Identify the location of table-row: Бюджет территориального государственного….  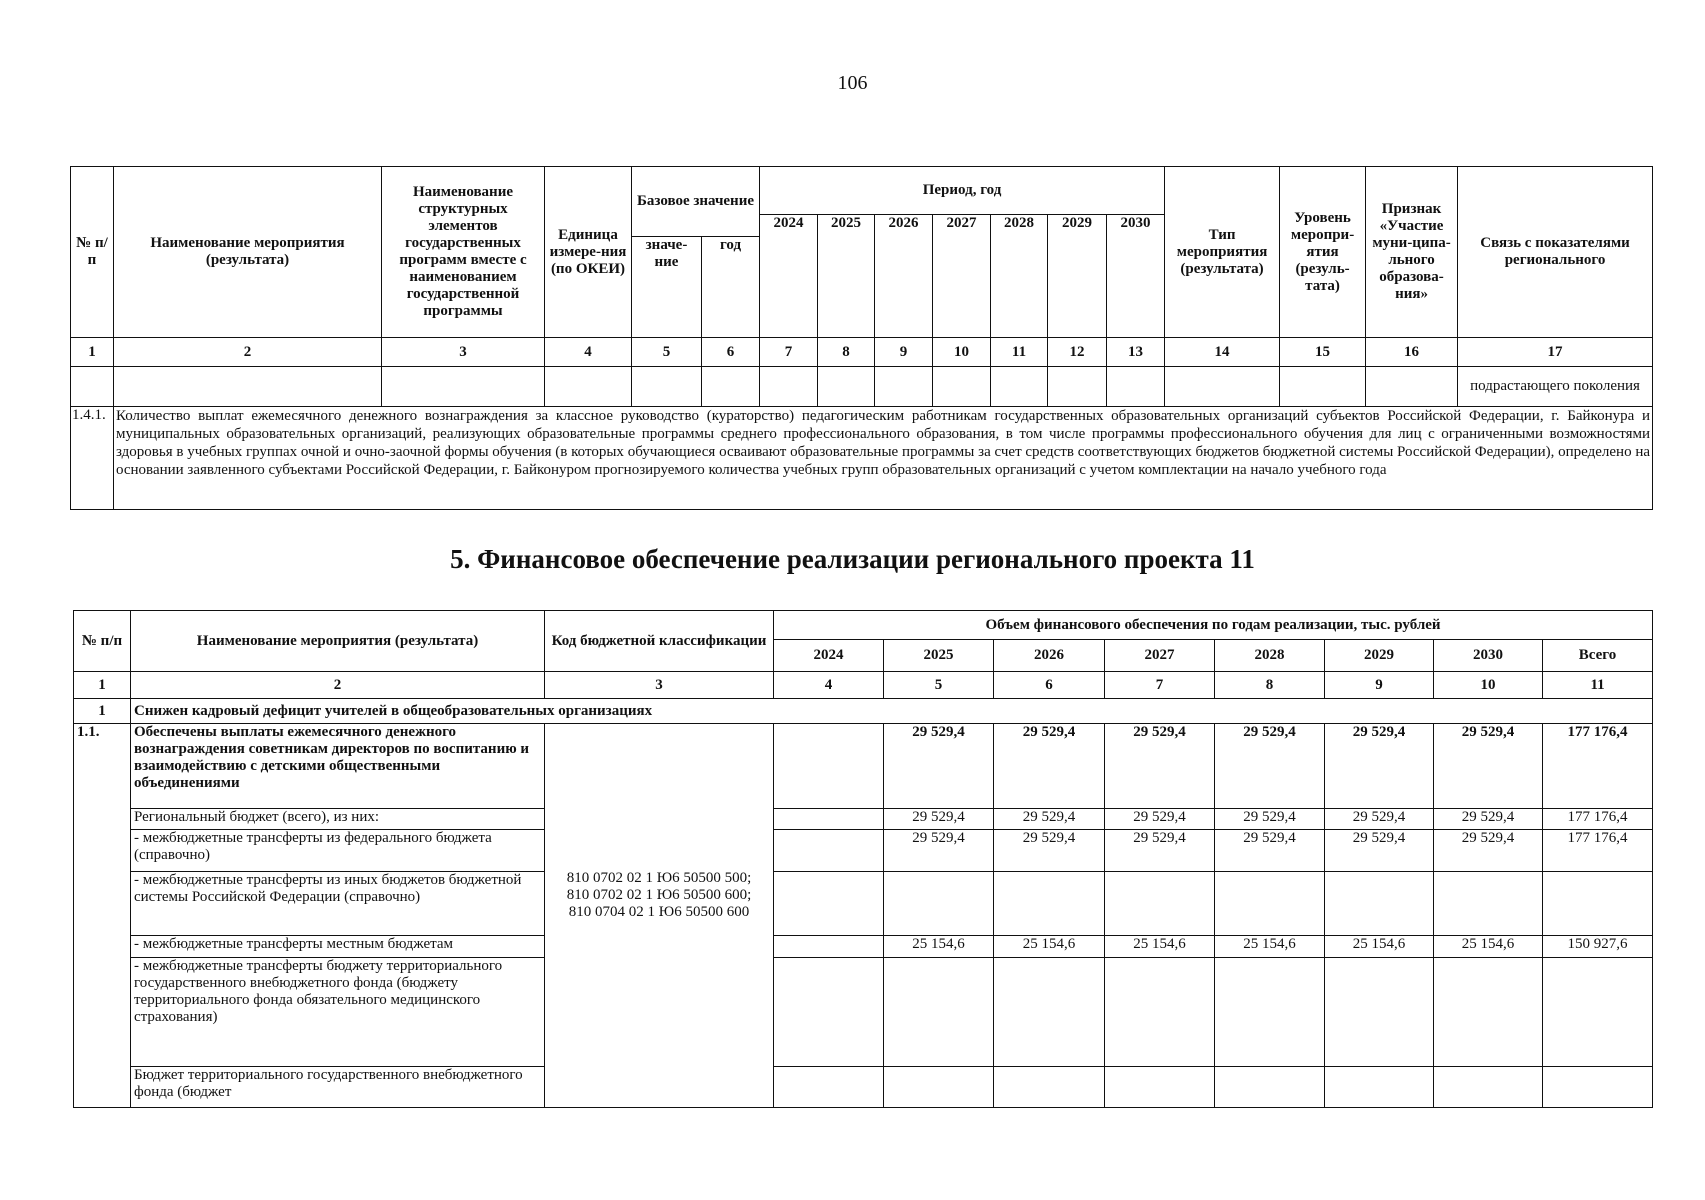
(864, 1087).